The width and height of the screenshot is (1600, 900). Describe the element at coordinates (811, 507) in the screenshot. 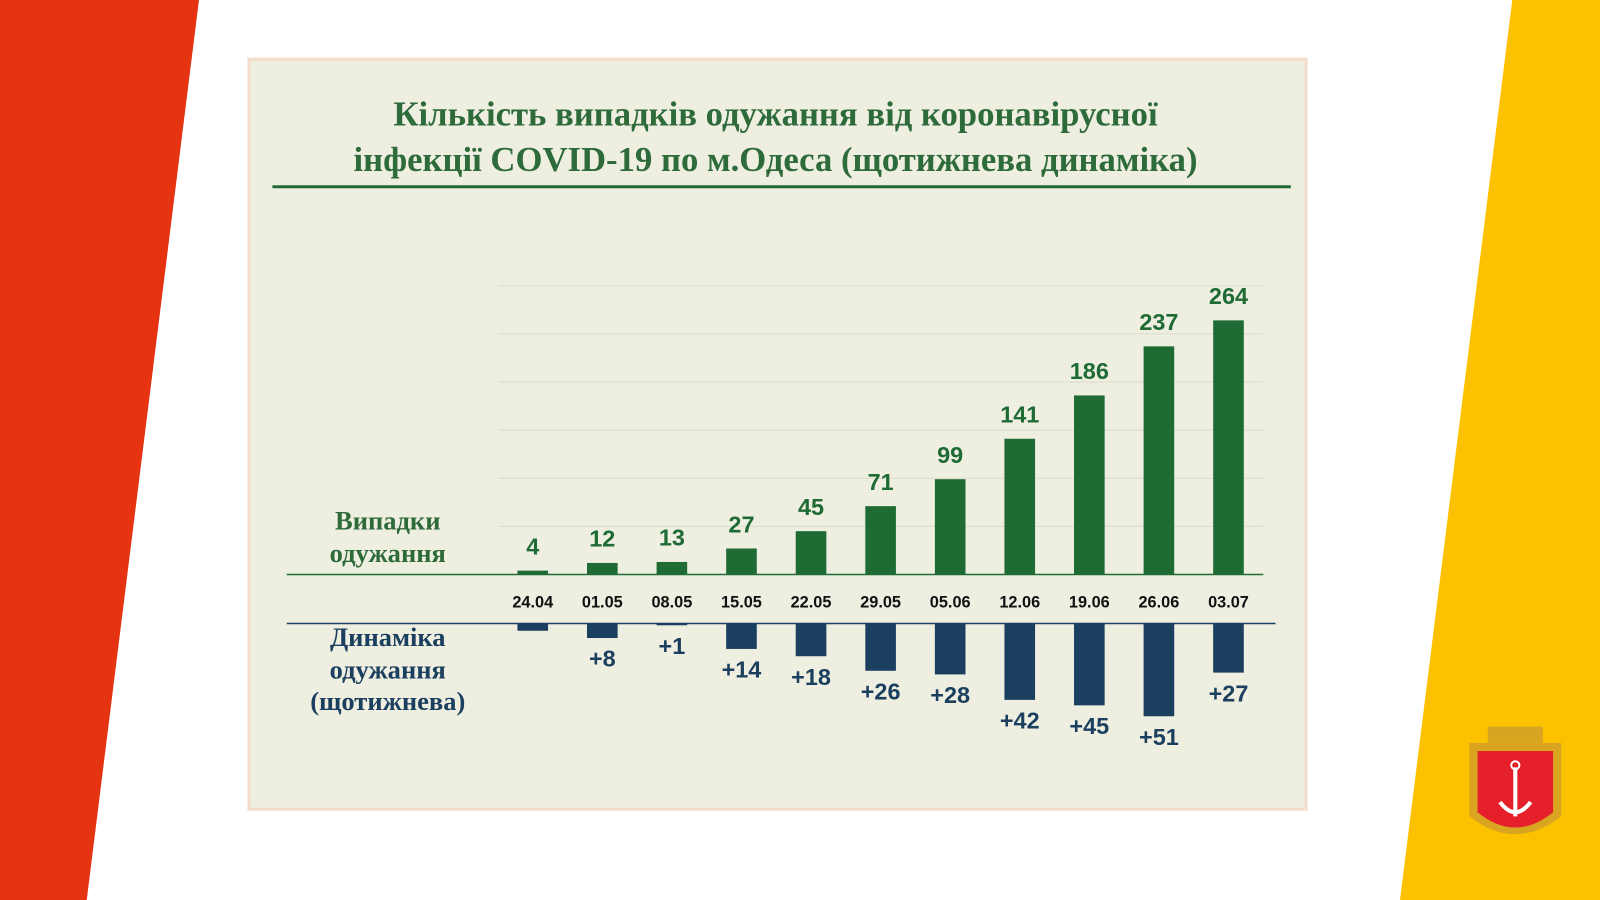

I see `value-label: 45` at that location.